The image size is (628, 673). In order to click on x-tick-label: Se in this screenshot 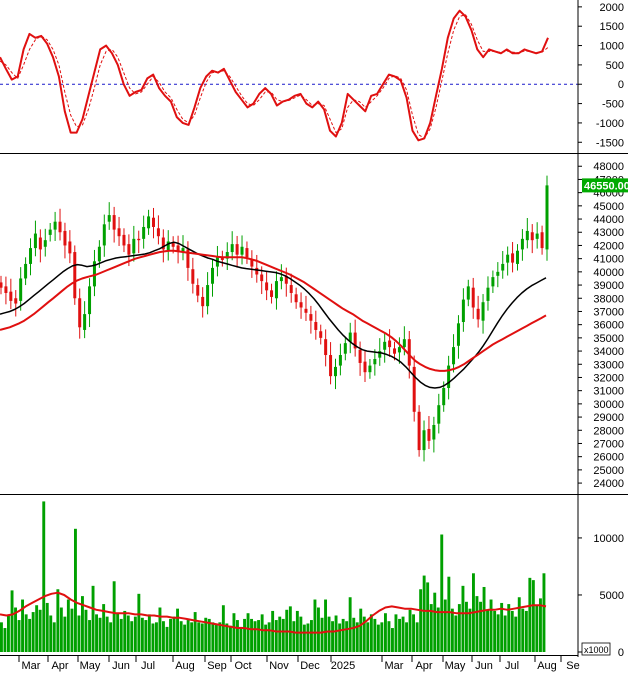, I will do `click(572, 666)`.